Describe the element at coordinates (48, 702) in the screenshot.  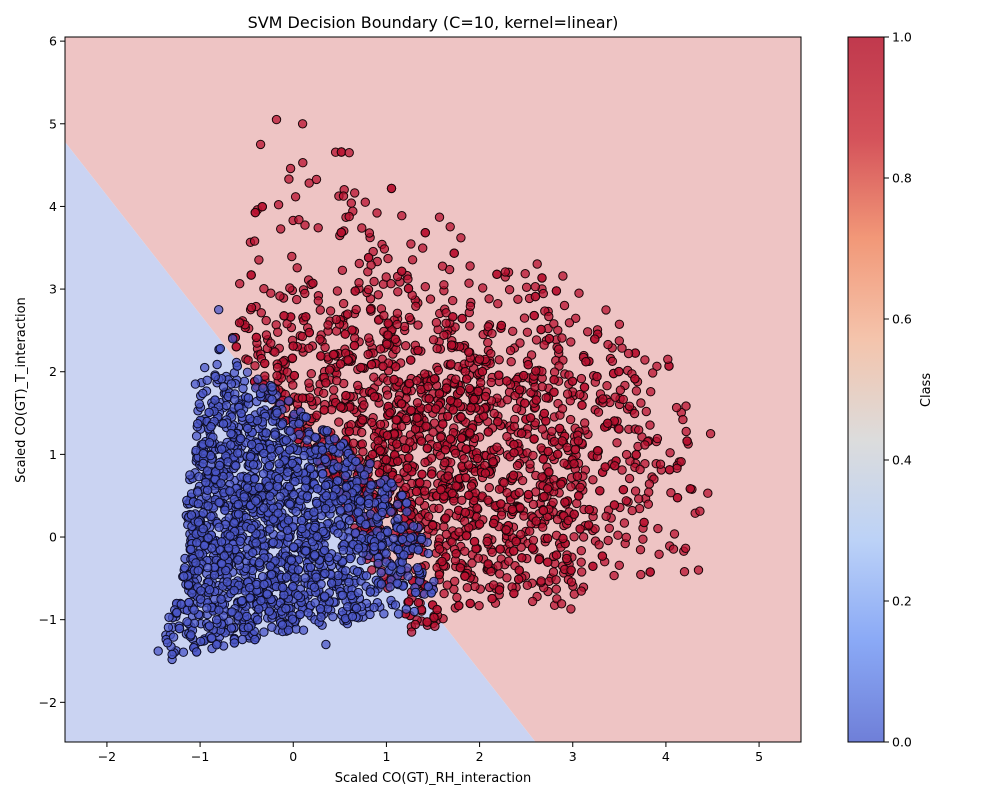
I see `y-tick-label: −2` at that location.